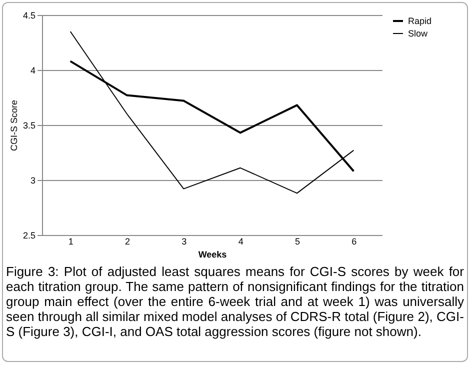  Describe the element at coordinates (241, 241) in the screenshot. I see `x-tick-label: 4` at that location.